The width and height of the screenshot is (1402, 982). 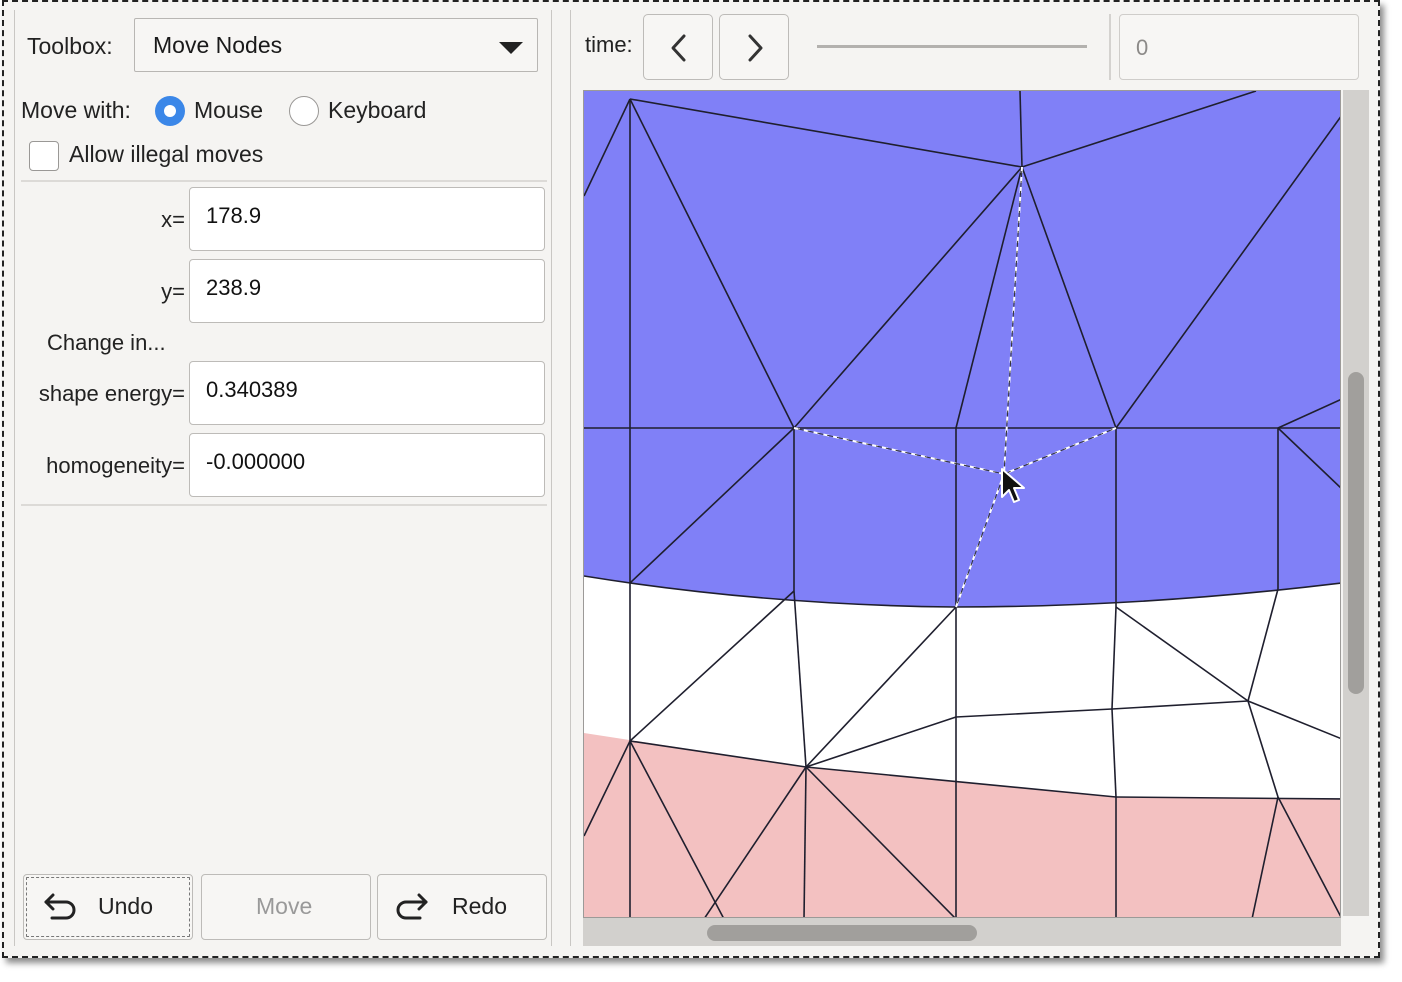 What do you see at coordinates (955, 387) in the screenshot?
I see `moving-node-edges-shadow` at bounding box center [955, 387].